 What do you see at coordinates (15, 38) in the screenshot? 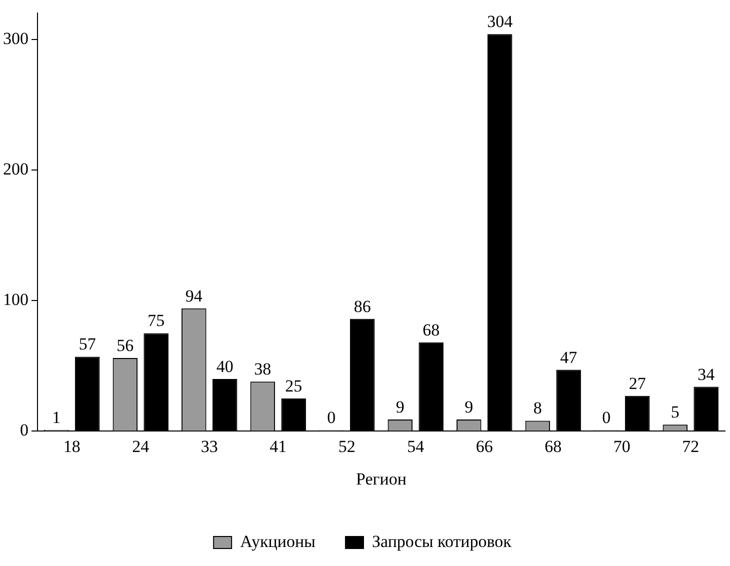
I see `y-tick-label: 300` at bounding box center [15, 38].